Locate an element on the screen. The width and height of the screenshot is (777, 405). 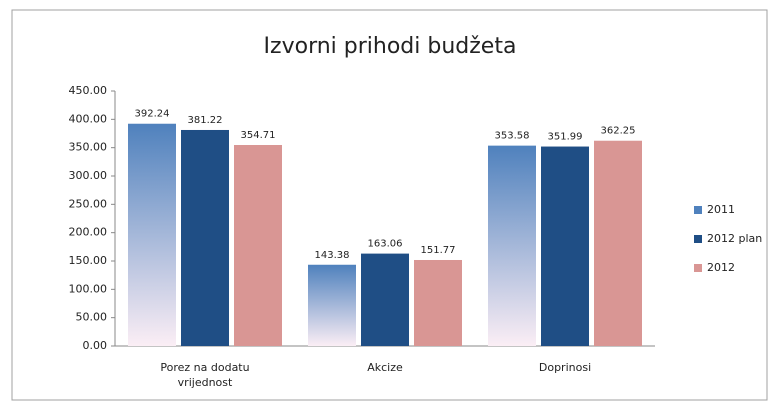
y-tick-label: 300.00 is located at coordinates (88, 175).